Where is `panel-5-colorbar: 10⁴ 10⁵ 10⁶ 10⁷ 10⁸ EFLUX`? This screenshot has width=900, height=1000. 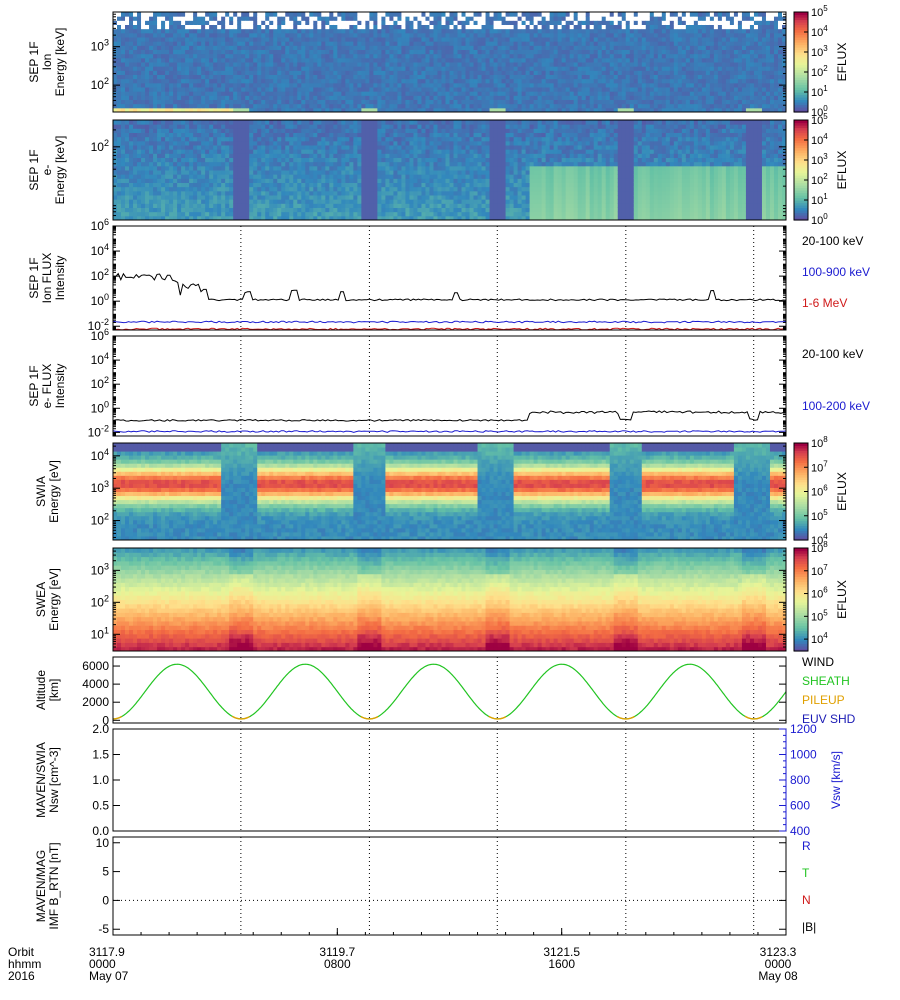
panel-5-colorbar: 10⁴ 10⁵ 10⁶ 10⁷ 10⁸ EFLUX is located at coordinates (821, 596).